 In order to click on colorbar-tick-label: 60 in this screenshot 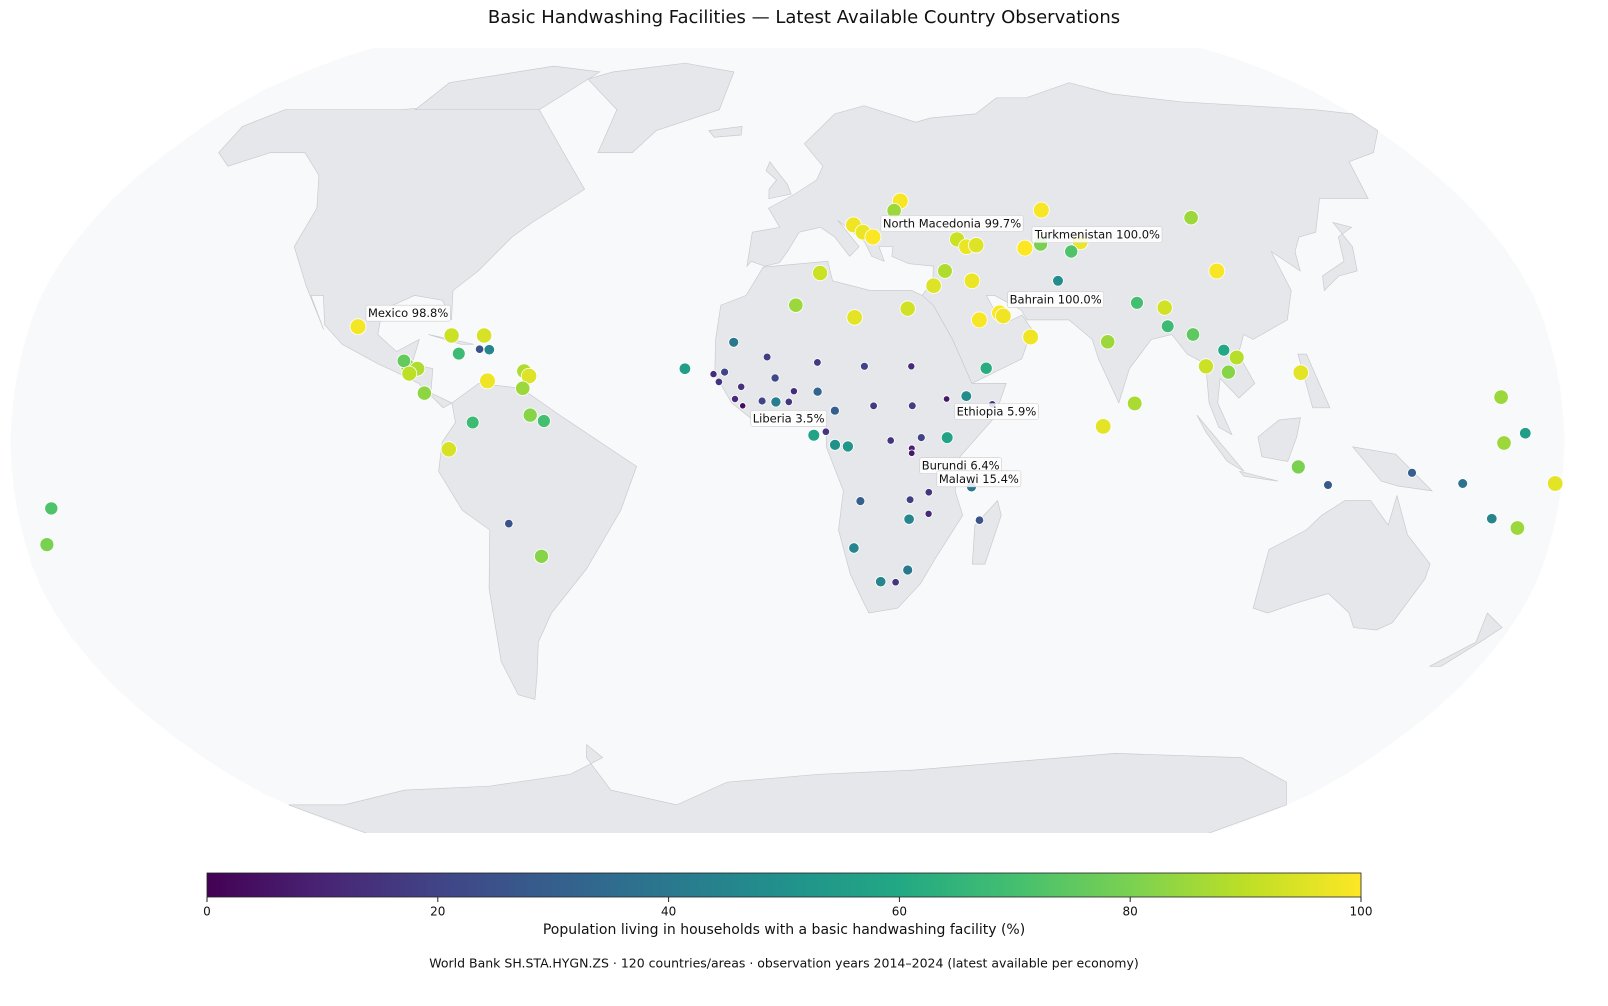, I will do `click(899, 912)`.